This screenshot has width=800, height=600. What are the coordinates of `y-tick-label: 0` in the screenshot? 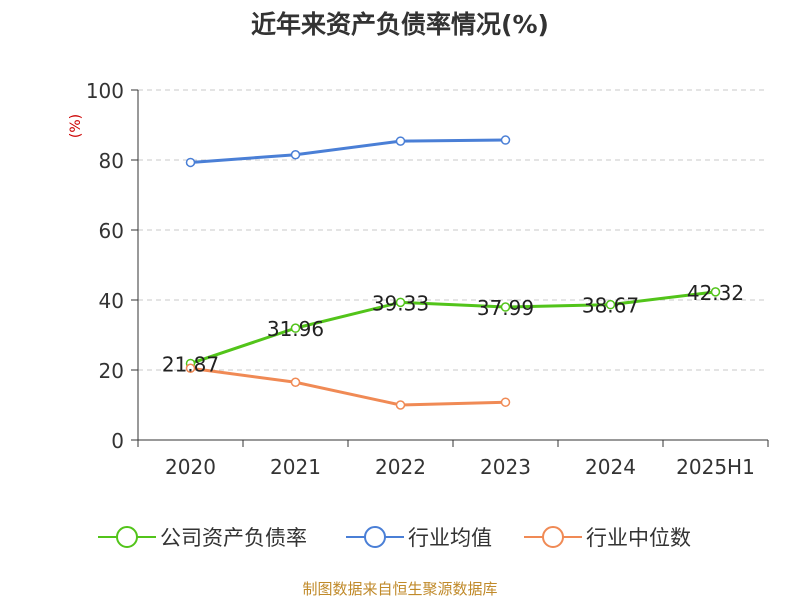 It's located at (117, 441).